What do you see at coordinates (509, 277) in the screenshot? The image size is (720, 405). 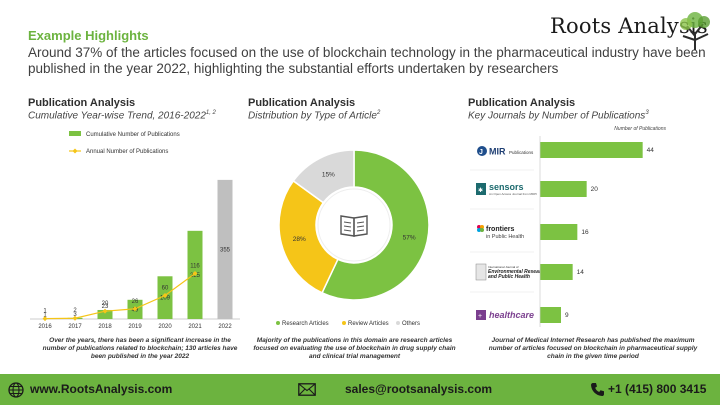 I see `svg-text: and Public Health` at bounding box center [509, 277].